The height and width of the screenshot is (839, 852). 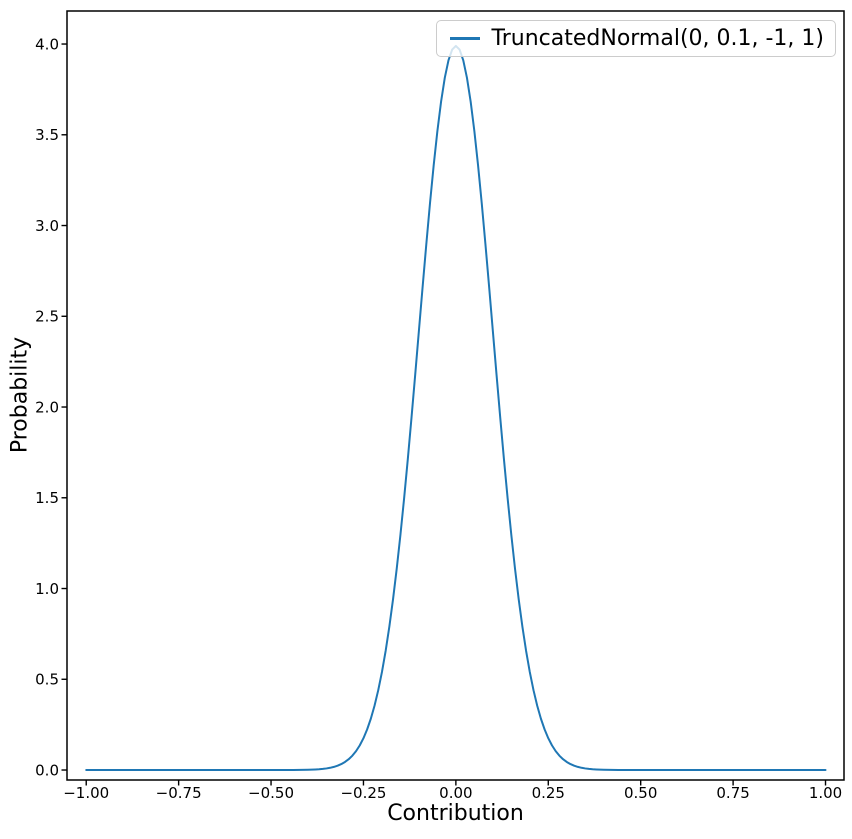 I want to click on x-tick-label: −0.75, so click(x=179, y=793).